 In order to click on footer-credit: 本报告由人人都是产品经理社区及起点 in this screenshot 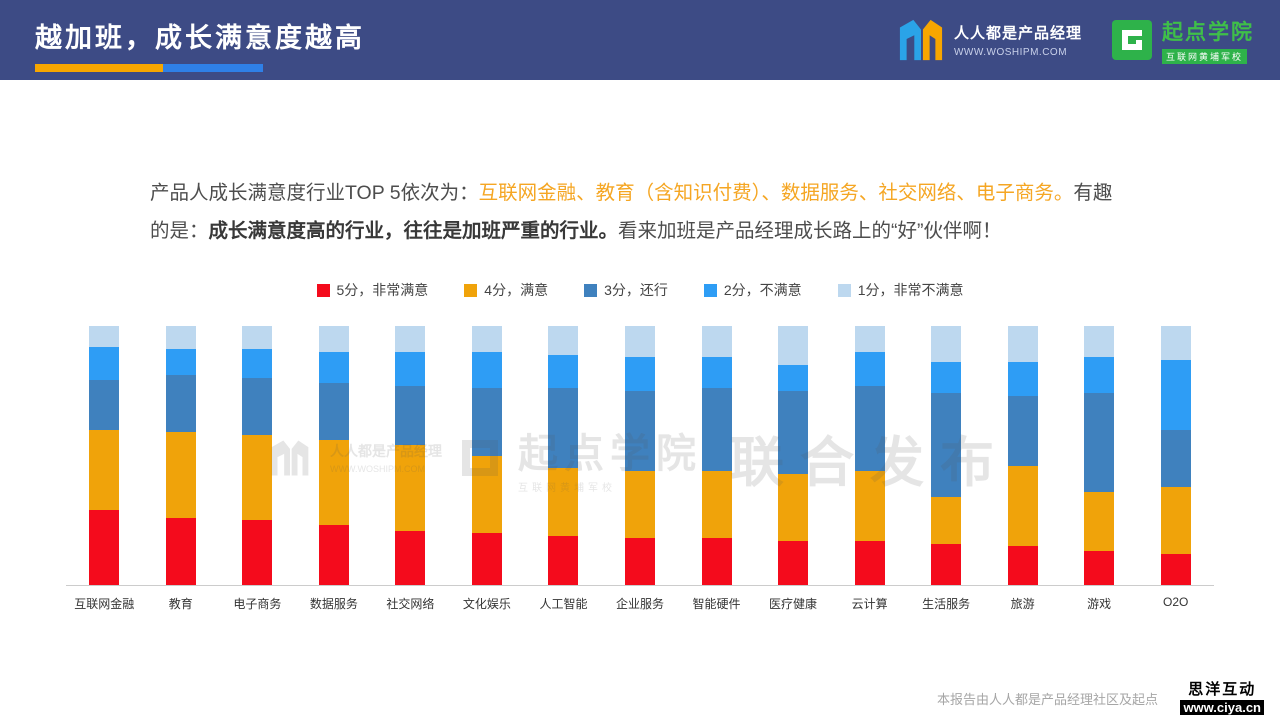, I will do `click(1047, 699)`.